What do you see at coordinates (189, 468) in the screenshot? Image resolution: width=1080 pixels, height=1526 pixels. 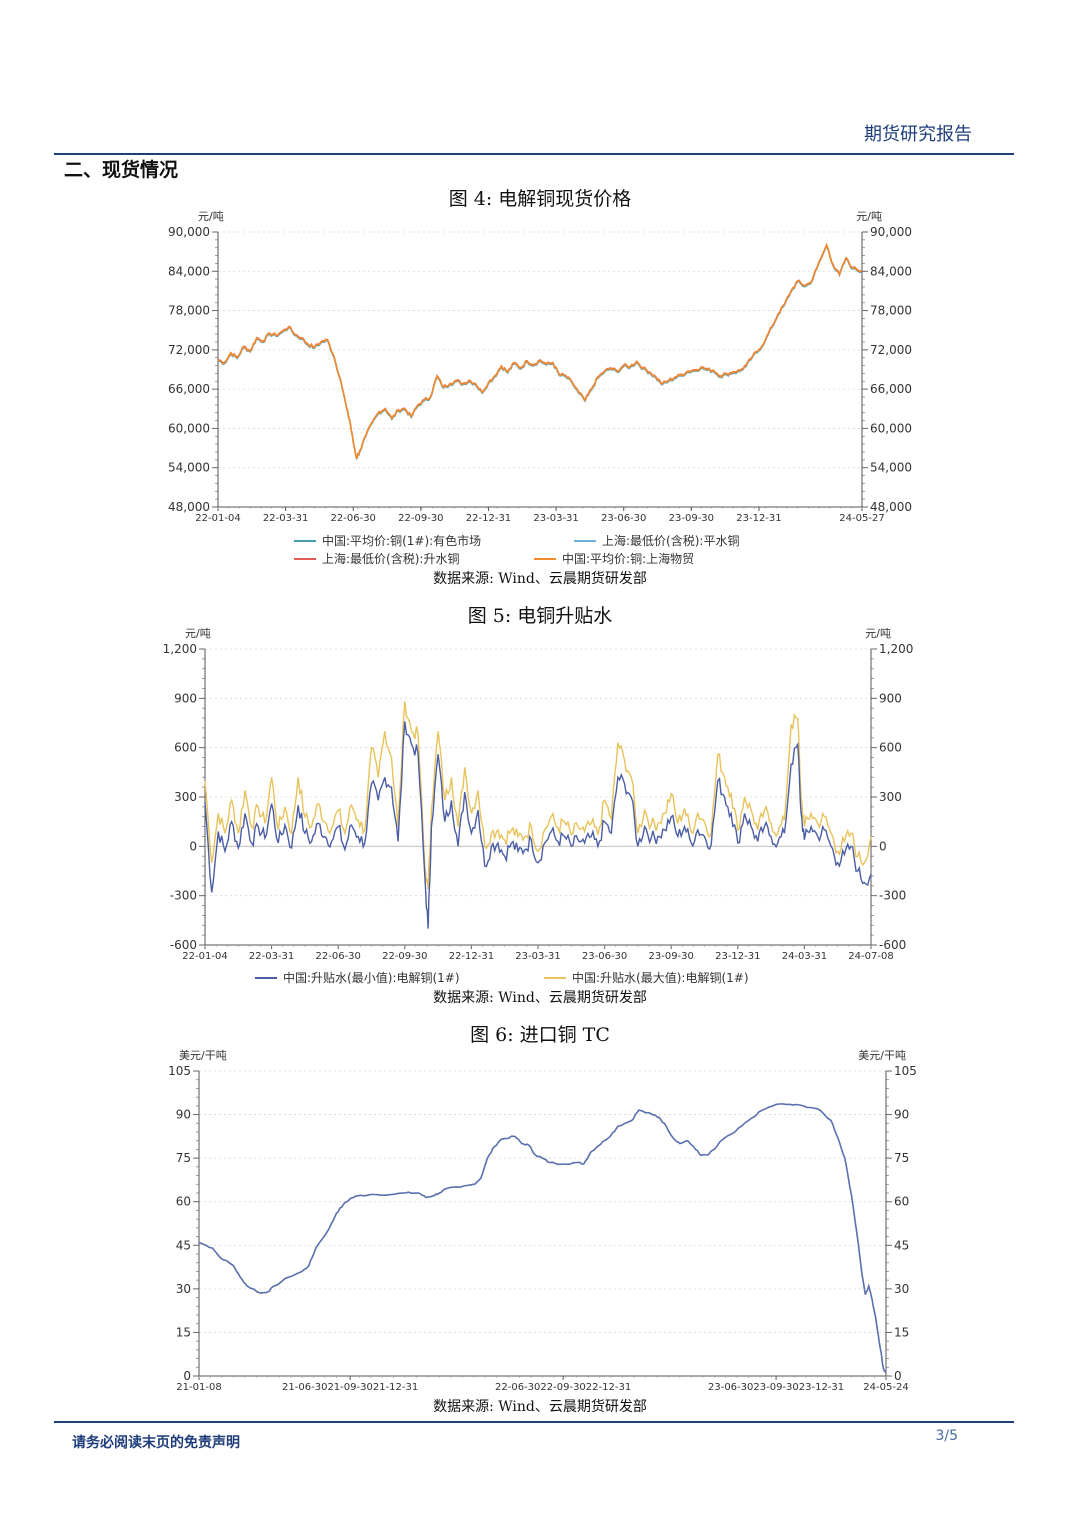 I see `y-tick-label-left: 54,000` at bounding box center [189, 468].